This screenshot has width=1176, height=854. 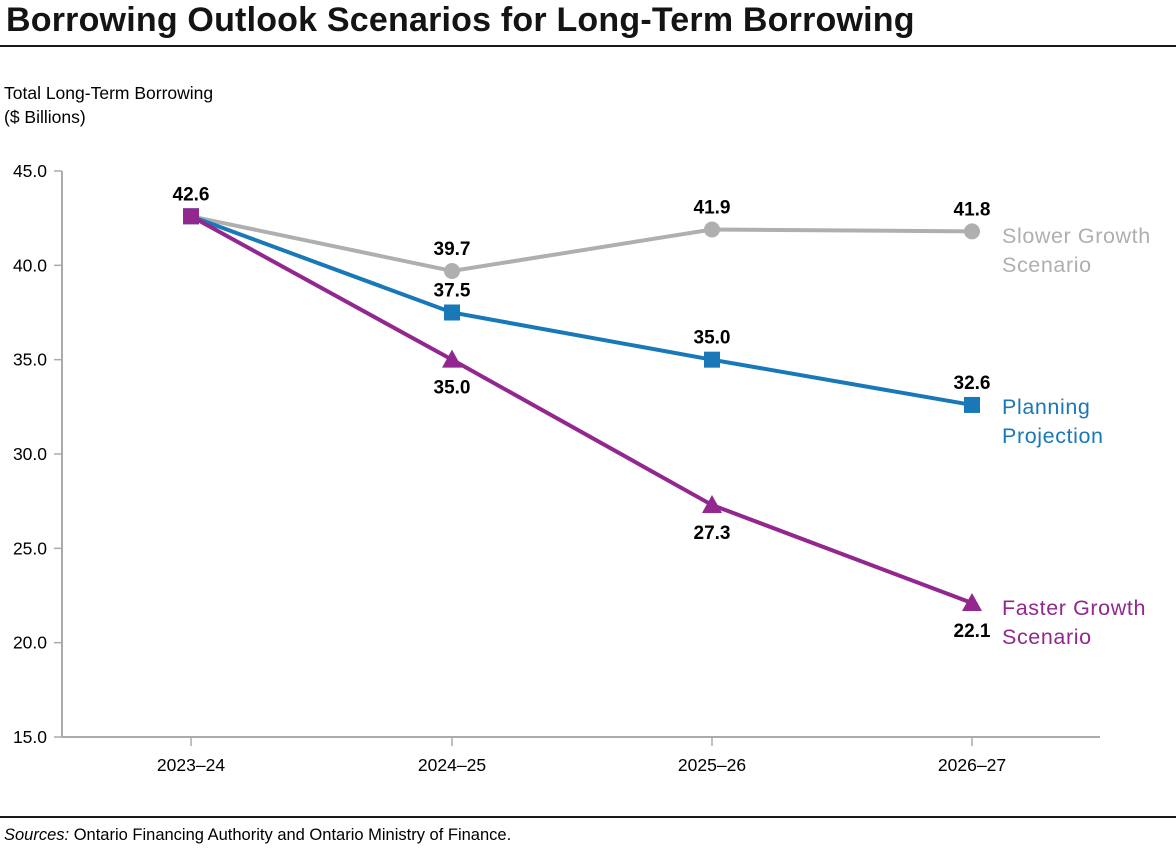 What do you see at coordinates (30, 548) in the screenshot?
I see `y-tick-label: 25.0` at bounding box center [30, 548].